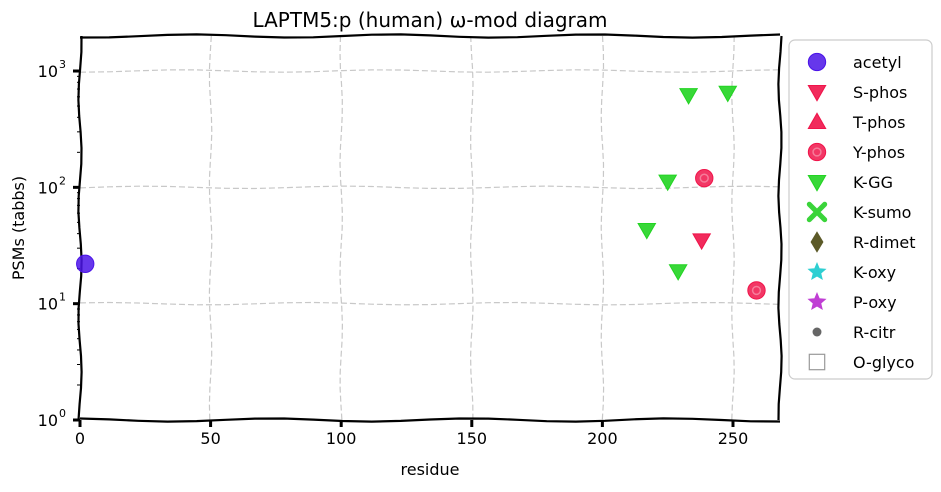  What do you see at coordinates (472, 438) in the screenshot?
I see `x-tick-label: 150` at bounding box center [472, 438].